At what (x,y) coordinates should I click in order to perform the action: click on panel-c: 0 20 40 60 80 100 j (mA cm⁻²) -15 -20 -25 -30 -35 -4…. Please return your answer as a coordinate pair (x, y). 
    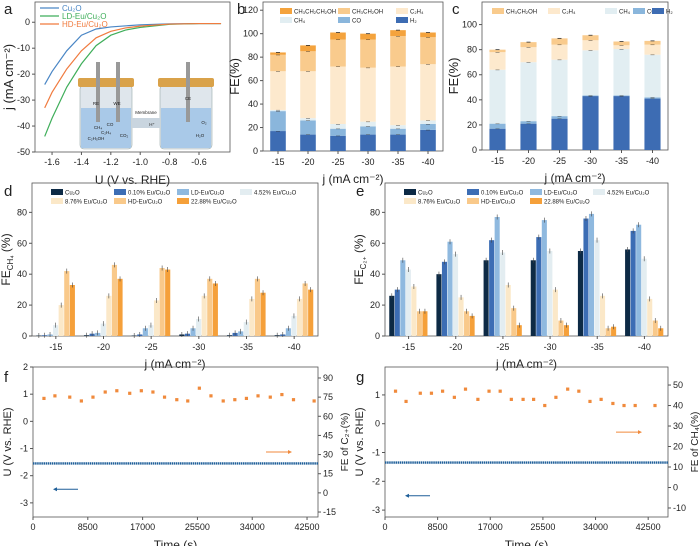
    Looking at the image, I should click on (559, 93).